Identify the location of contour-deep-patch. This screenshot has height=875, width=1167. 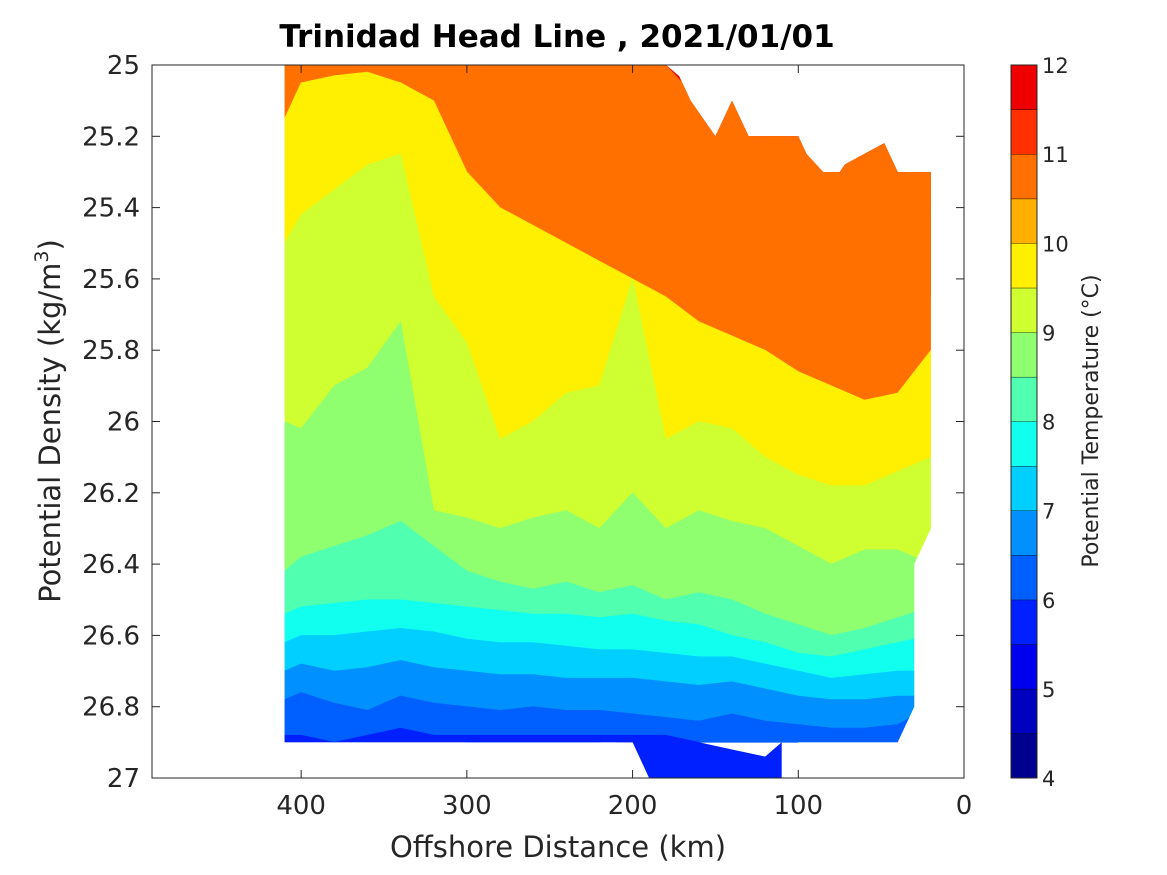
(699, 756).